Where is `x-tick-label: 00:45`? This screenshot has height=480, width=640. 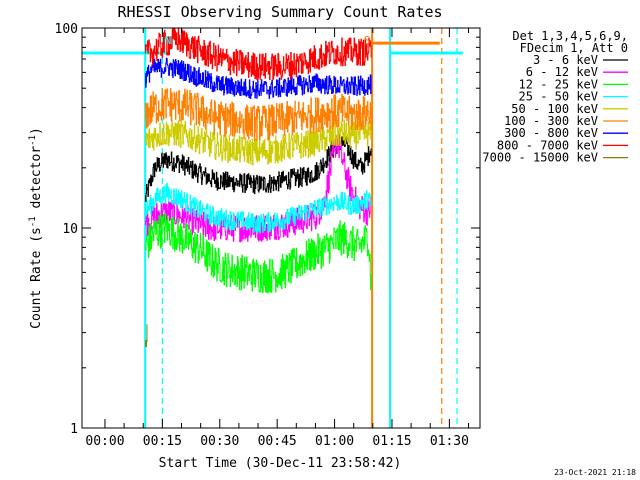 x-tick-label: 00:45 is located at coordinates (277, 441).